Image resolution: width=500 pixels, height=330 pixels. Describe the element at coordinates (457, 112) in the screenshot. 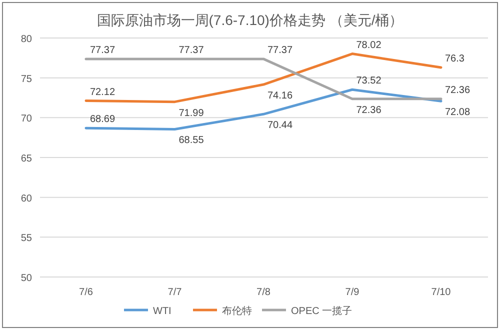

I see `data-label: 72.08` at that location.